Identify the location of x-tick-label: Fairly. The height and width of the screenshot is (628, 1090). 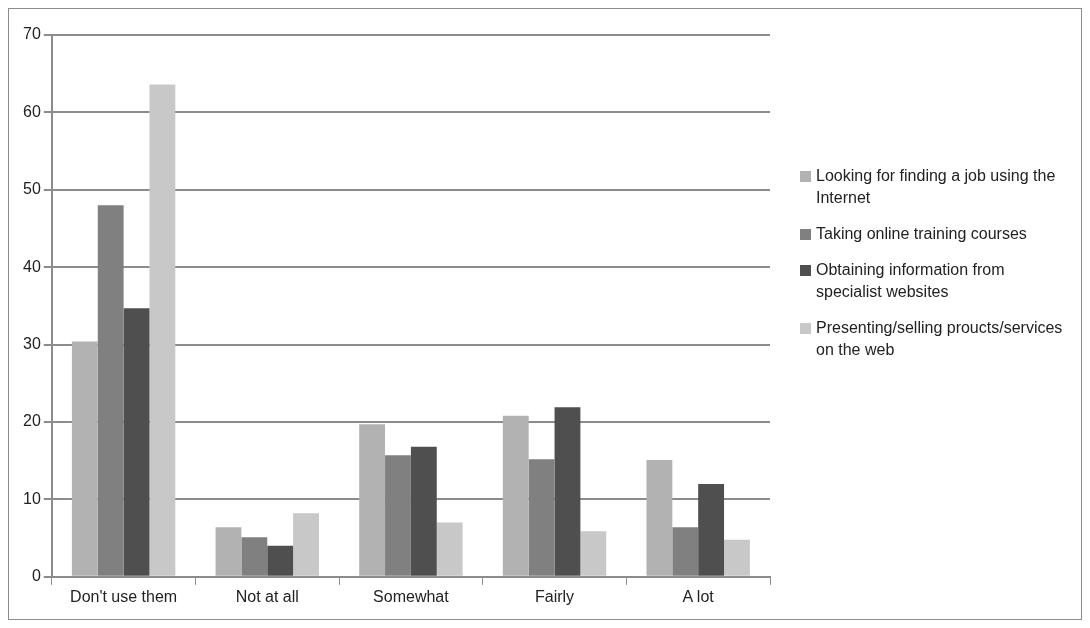
(554, 596).